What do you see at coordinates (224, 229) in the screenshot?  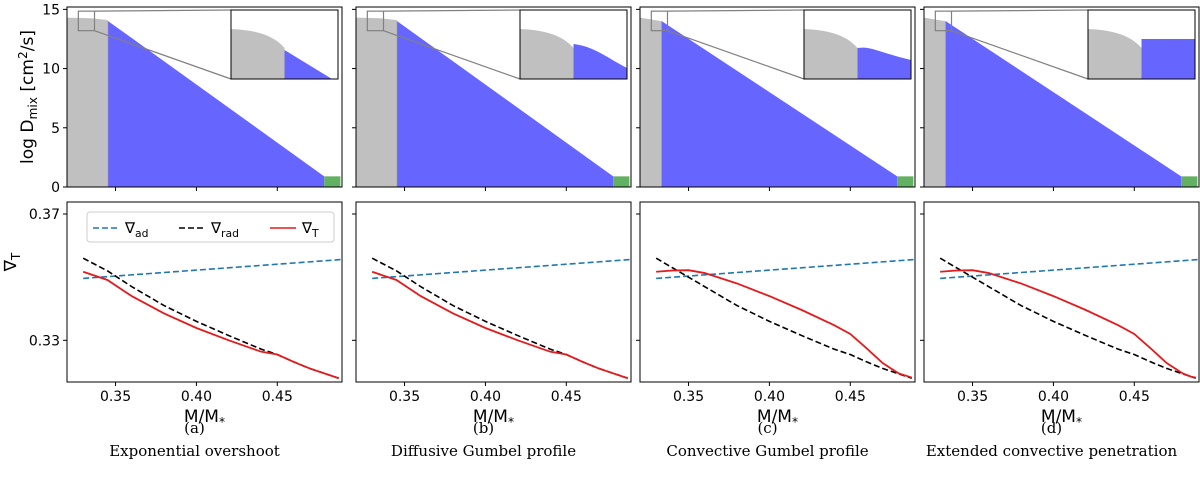 I see `legend-label: ∇rad` at bounding box center [224, 229].